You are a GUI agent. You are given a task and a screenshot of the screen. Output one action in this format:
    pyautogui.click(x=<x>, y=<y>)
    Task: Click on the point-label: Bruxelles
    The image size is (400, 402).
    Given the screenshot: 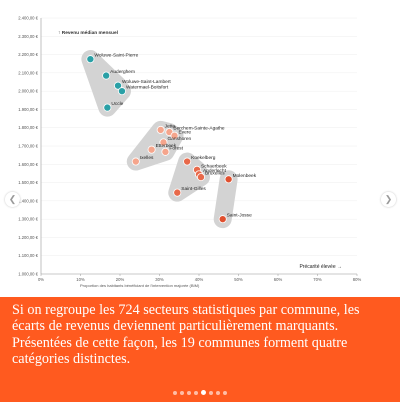 What is the action you would take?
    pyautogui.click(x=215, y=174)
    